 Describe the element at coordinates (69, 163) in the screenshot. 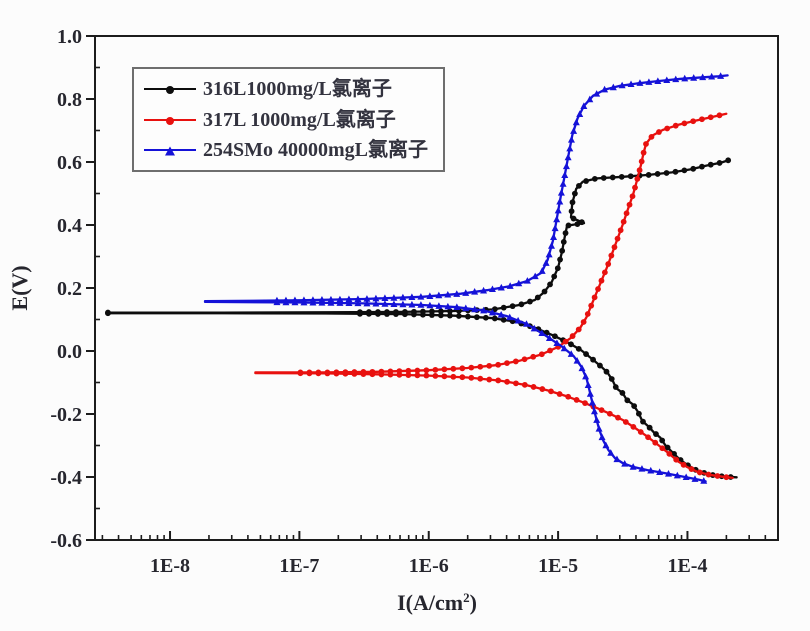

I see `svg-text: 0.6` at that location.